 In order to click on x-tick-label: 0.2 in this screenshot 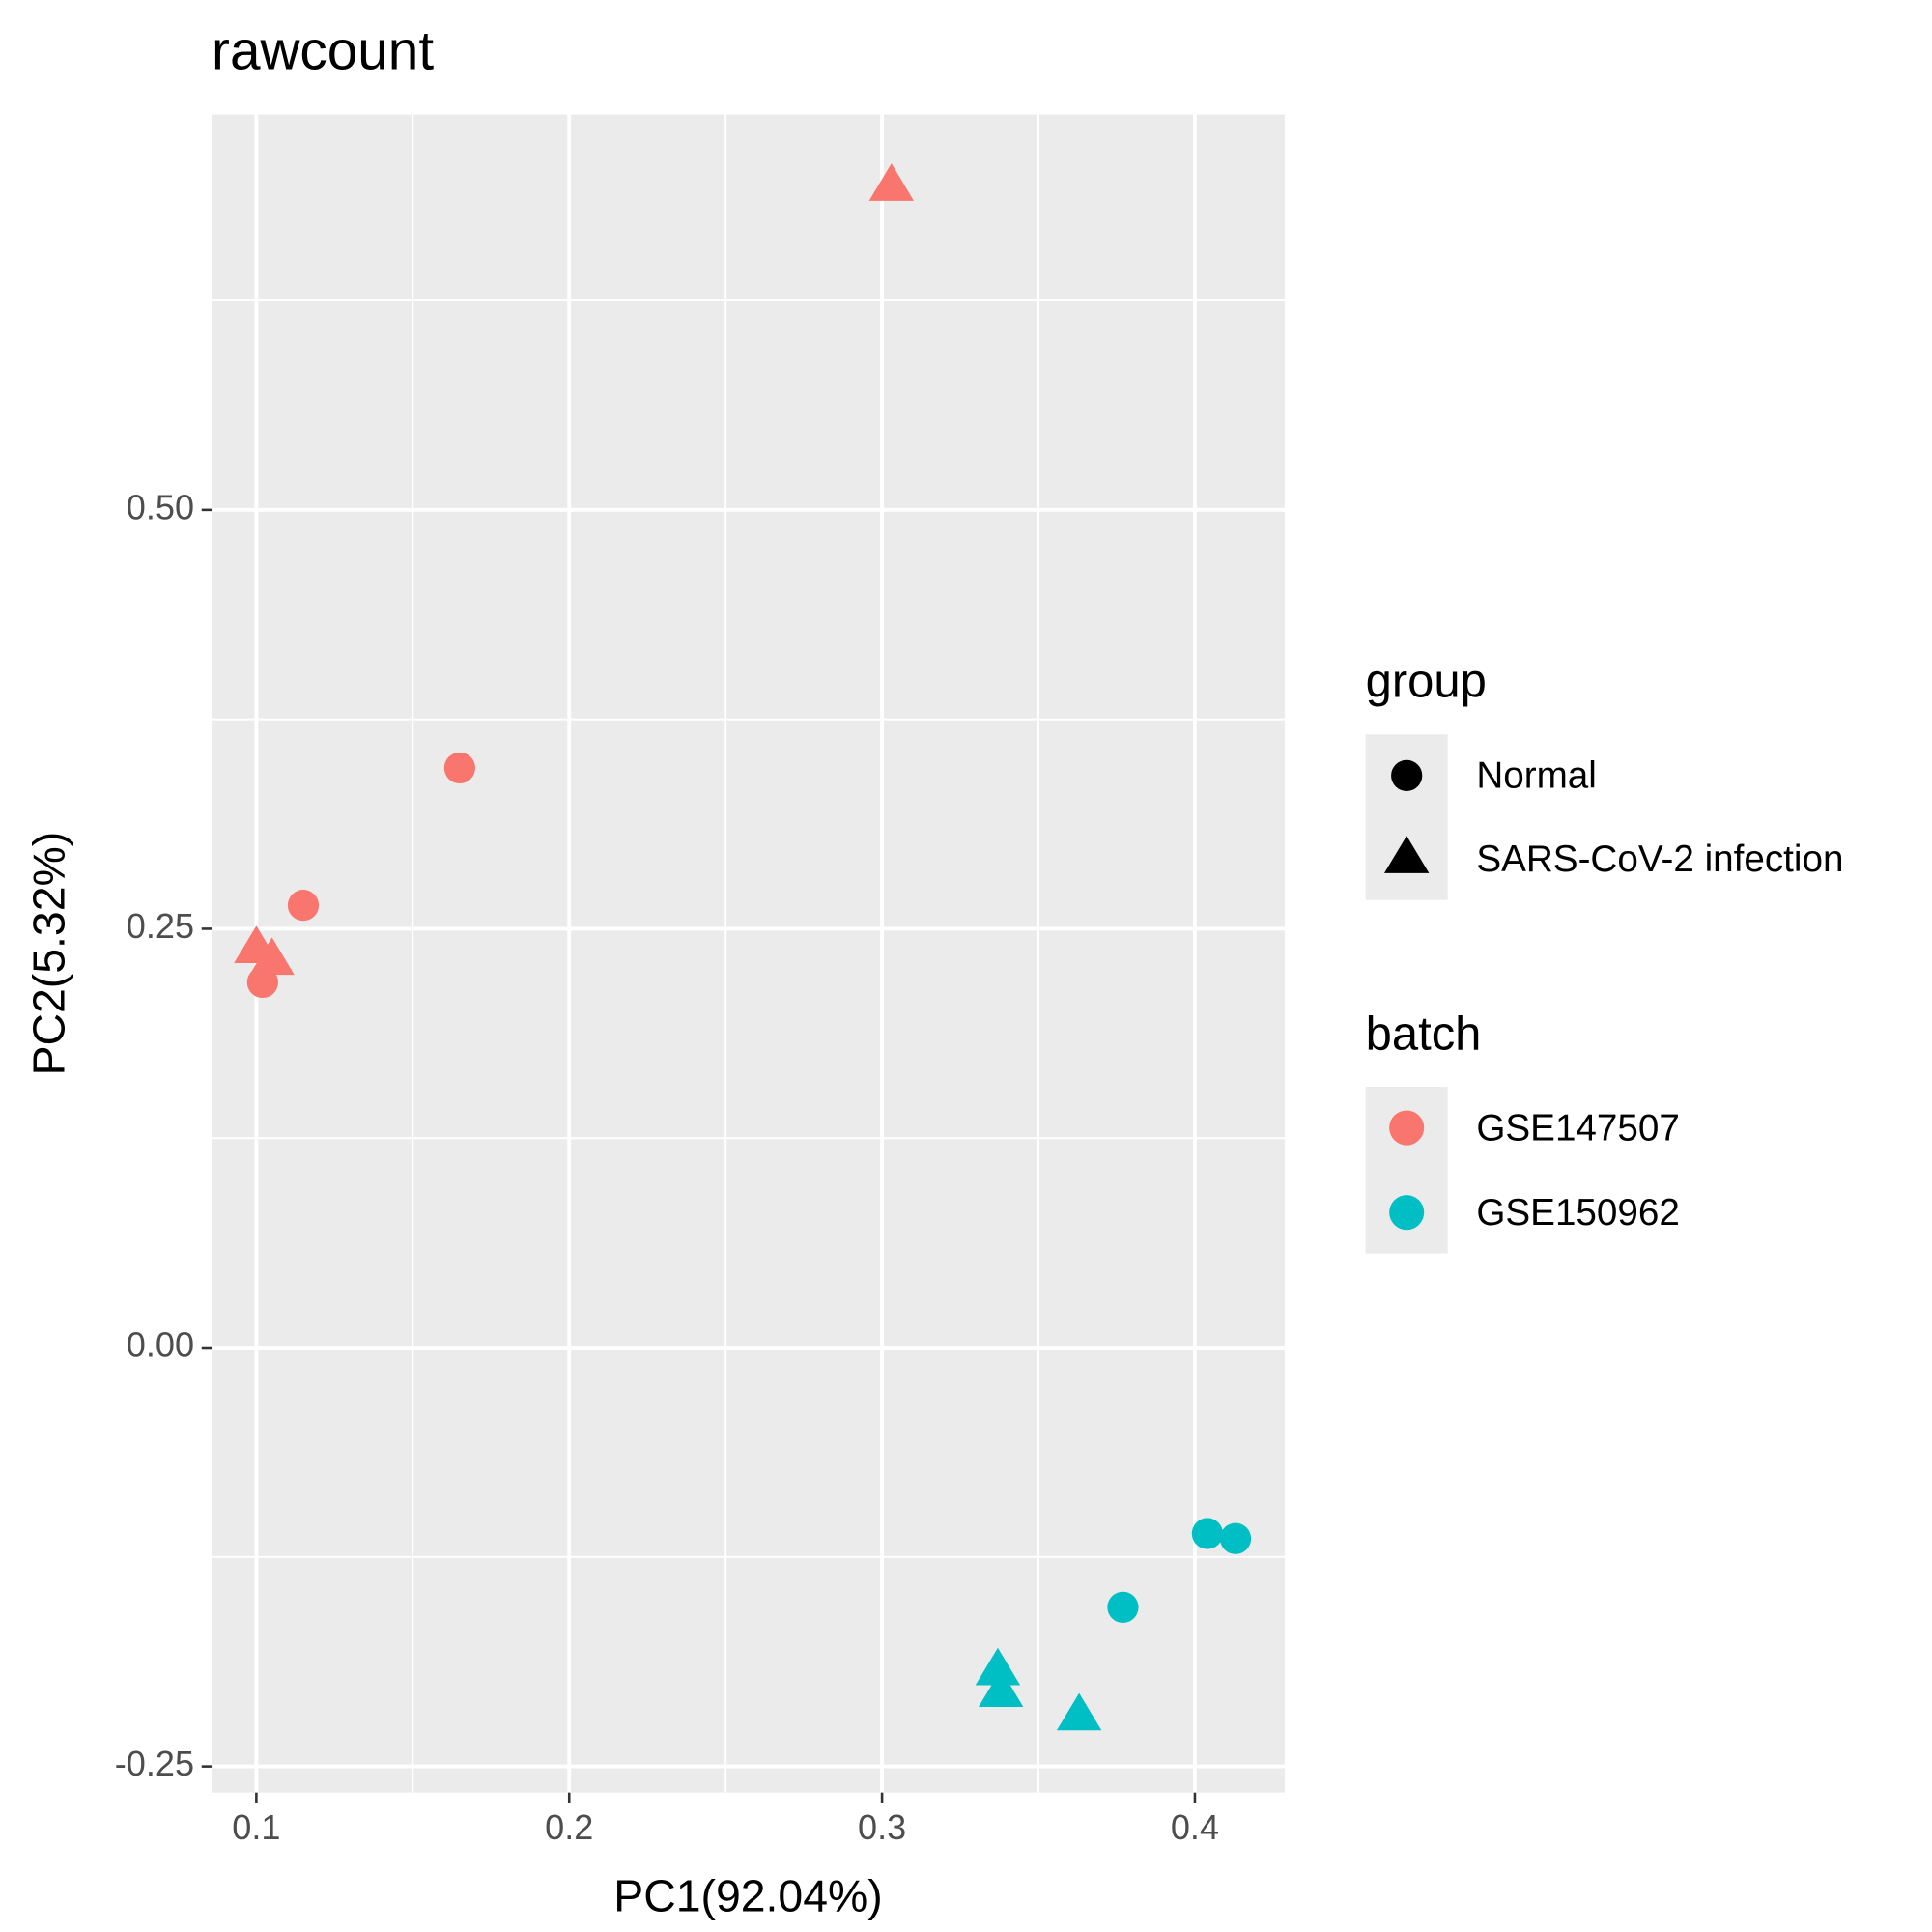, I will do `click(569, 1827)`.